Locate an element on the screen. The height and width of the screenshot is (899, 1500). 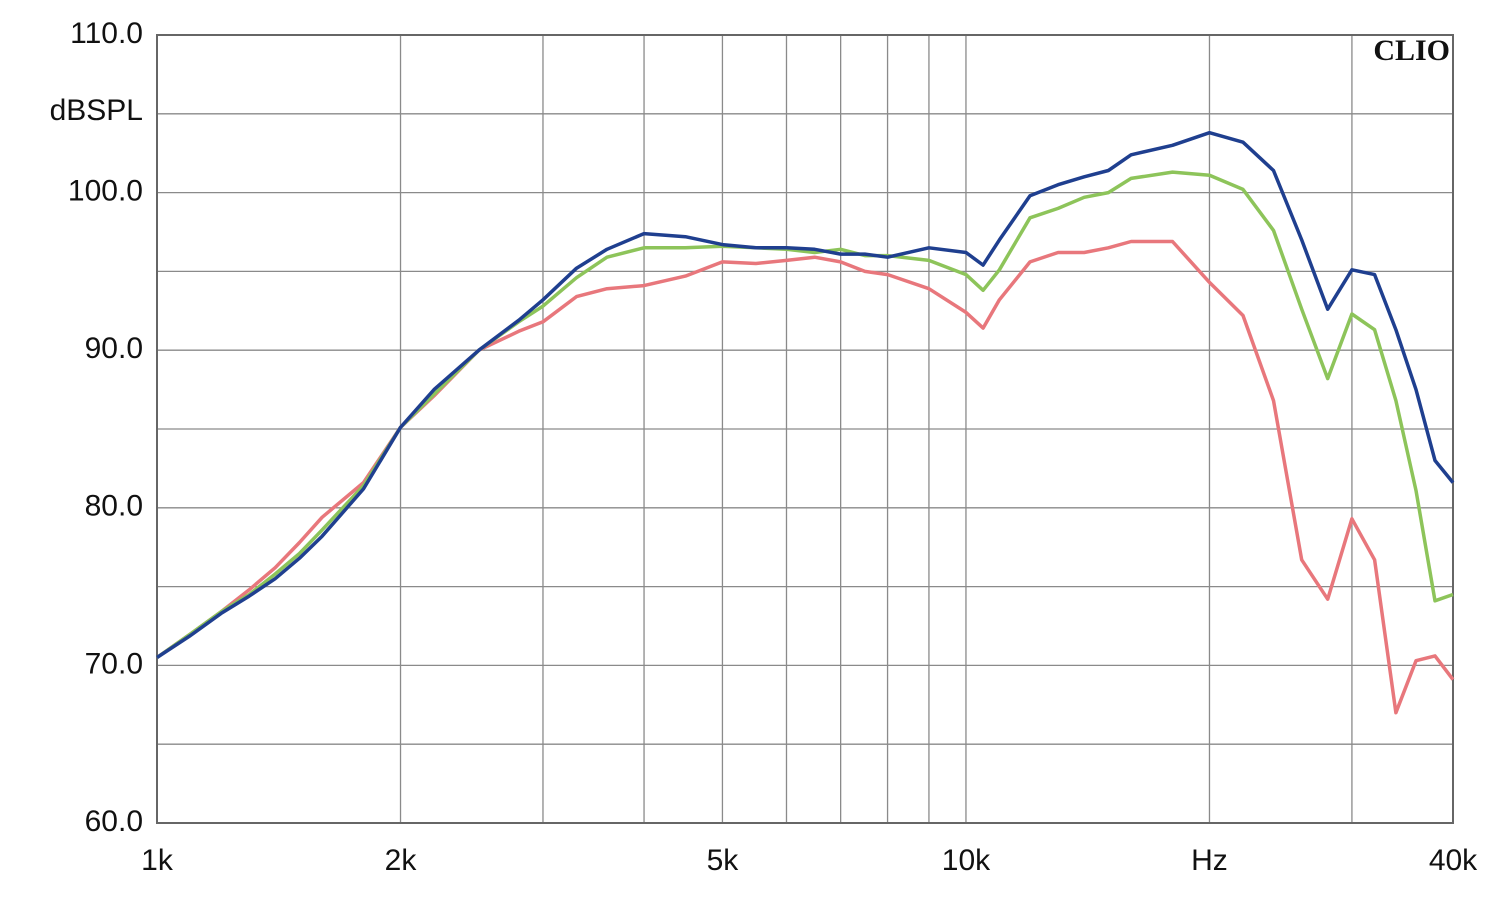
x-tick-label: 40k is located at coordinates (1453, 860).